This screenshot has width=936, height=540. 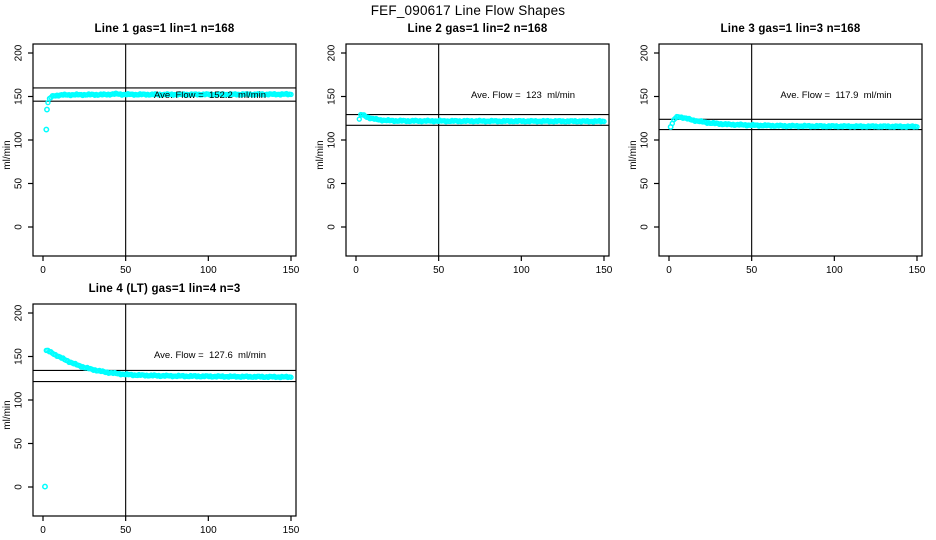 What do you see at coordinates (470, 159) in the screenshot?
I see `plot-canvas-line-2: 0 50 100 150 0 50 100 150 200` at bounding box center [470, 159].